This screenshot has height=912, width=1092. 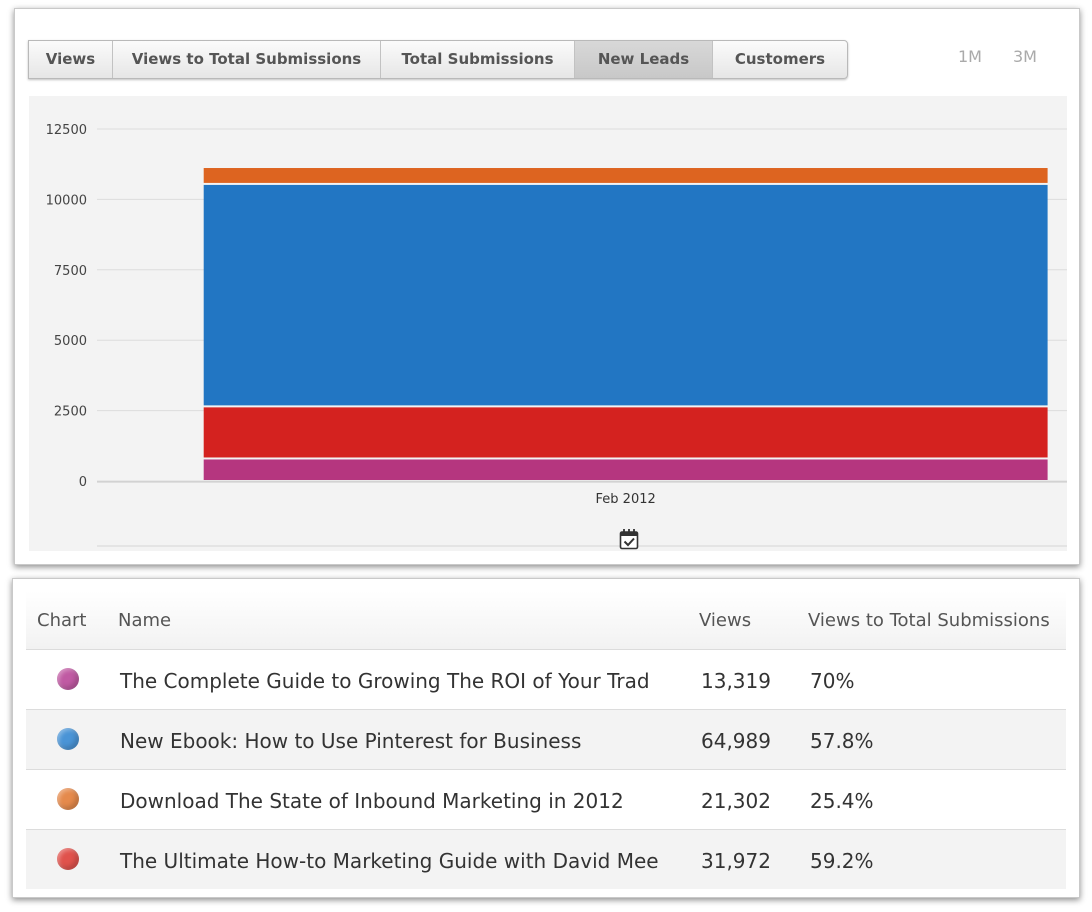 What do you see at coordinates (780, 59) in the screenshot?
I see `tab-customers: Customers` at bounding box center [780, 59].